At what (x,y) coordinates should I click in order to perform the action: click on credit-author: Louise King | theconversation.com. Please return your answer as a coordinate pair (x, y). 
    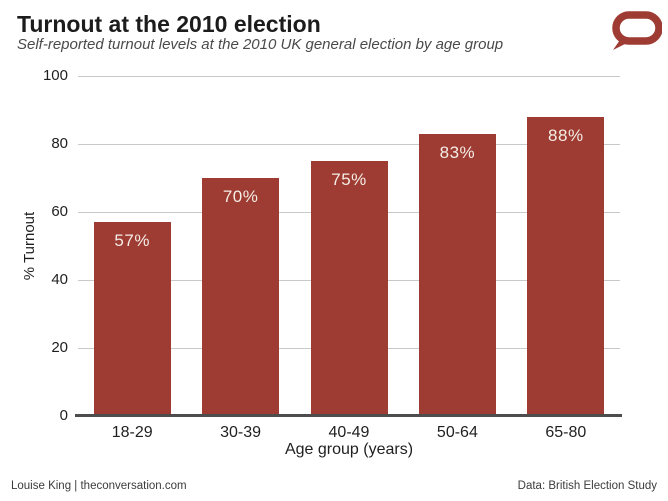
    Looking at the image, I should click on (99, 486).